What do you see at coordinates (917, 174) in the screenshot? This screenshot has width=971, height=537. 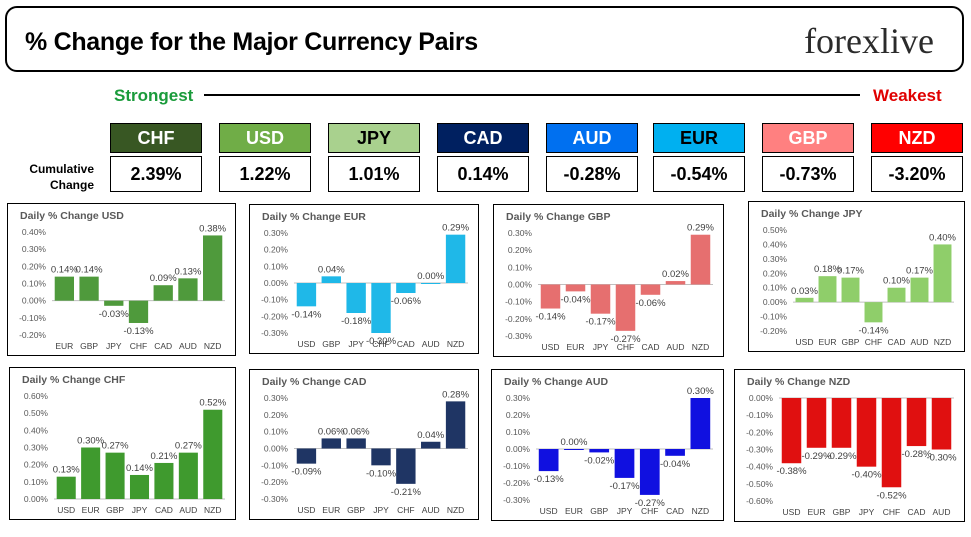 I see `cumulative-change-value: -3.20%` at bounding box center [917, 174].